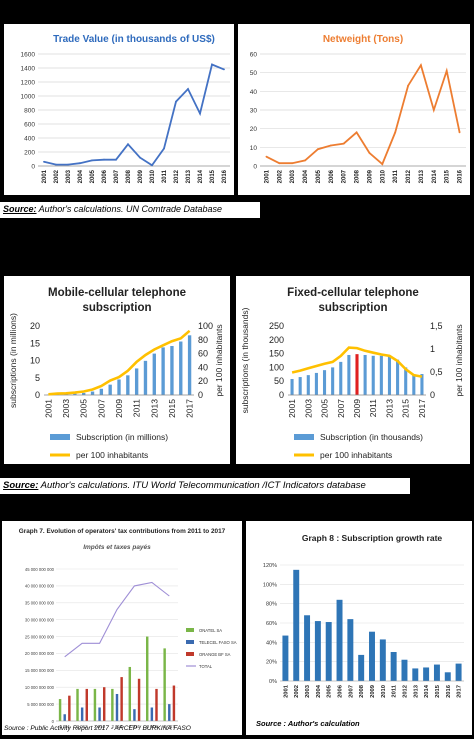 This screenshot has width=474, height=739. What do you see at coordinates (152, 726) in the screenshot?
I see `x-tick-label: 2 016` at bounding box center [152, 726].